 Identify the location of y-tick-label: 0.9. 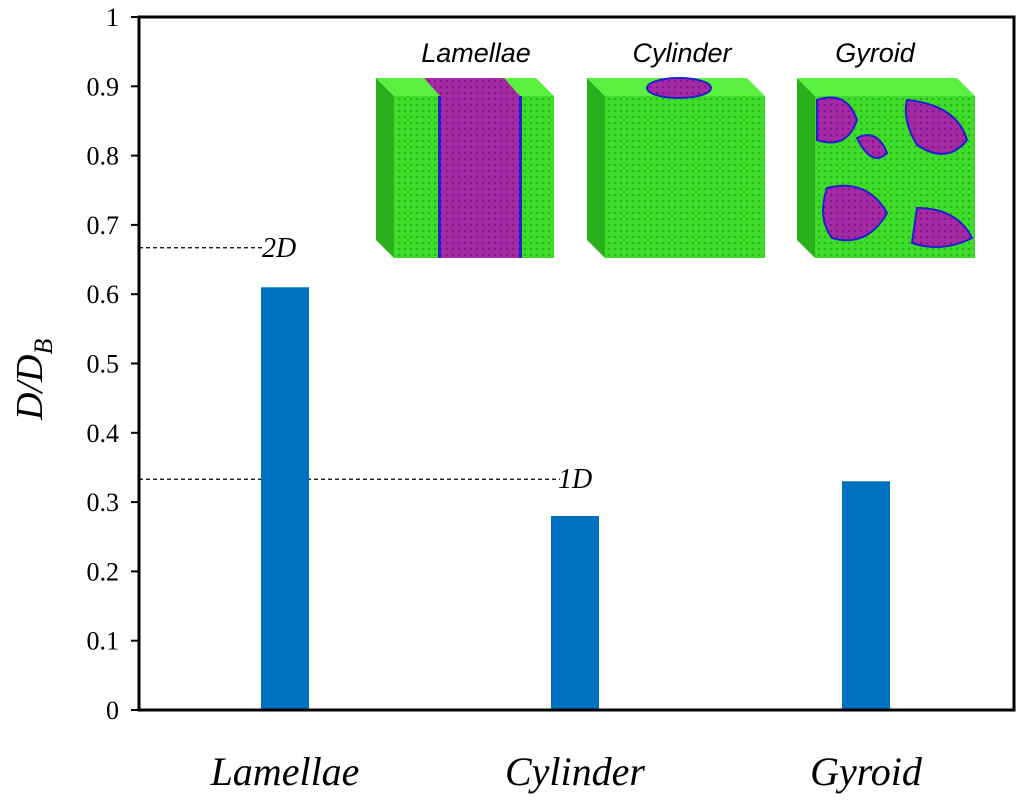
(103, 86).